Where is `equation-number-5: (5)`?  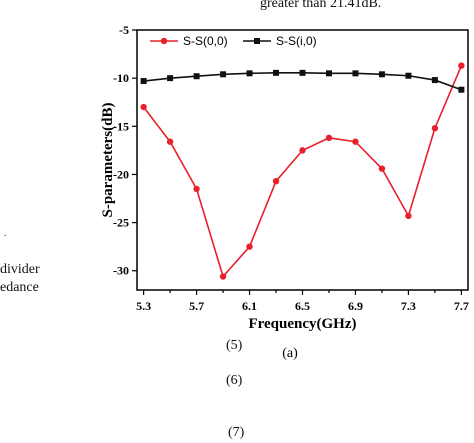 equation-number-5: (5) is located at coordinates (234, 345).